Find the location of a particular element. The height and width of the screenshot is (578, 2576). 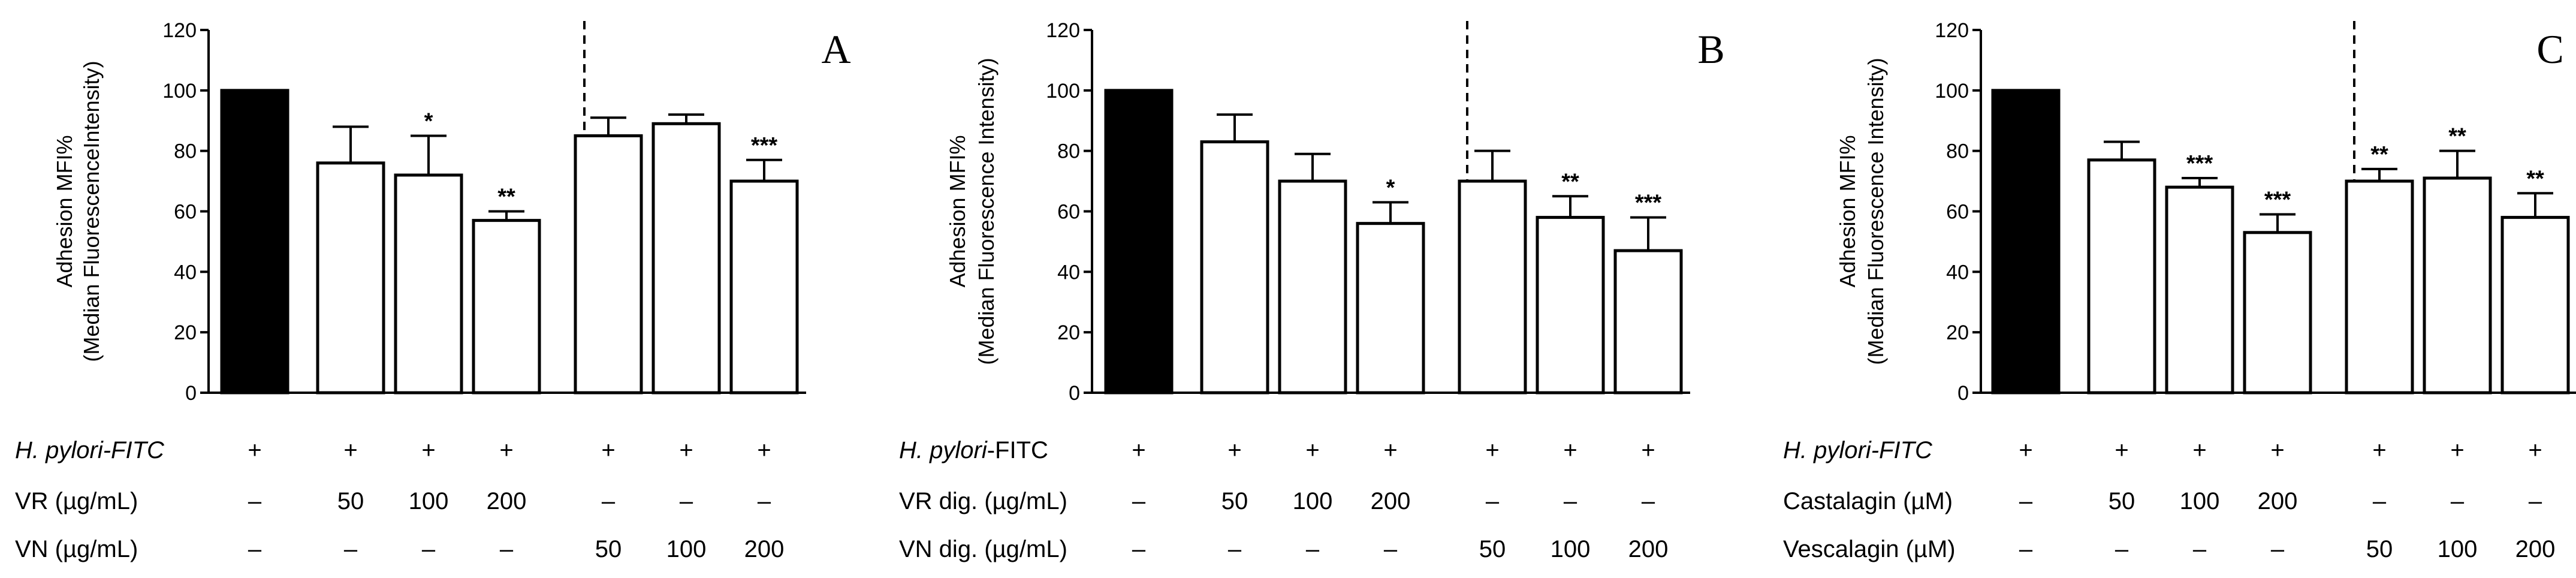

row-label: VR (µg/mL) is located at coordinates (76, 501).